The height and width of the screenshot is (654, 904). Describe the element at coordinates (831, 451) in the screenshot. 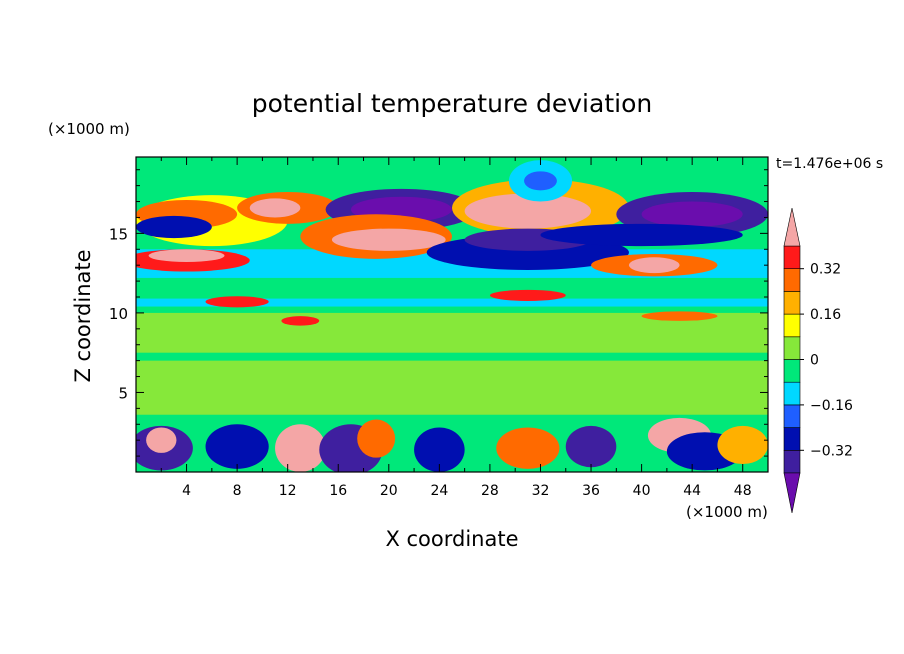

I see `colorbar-label: −0.32` at that location.